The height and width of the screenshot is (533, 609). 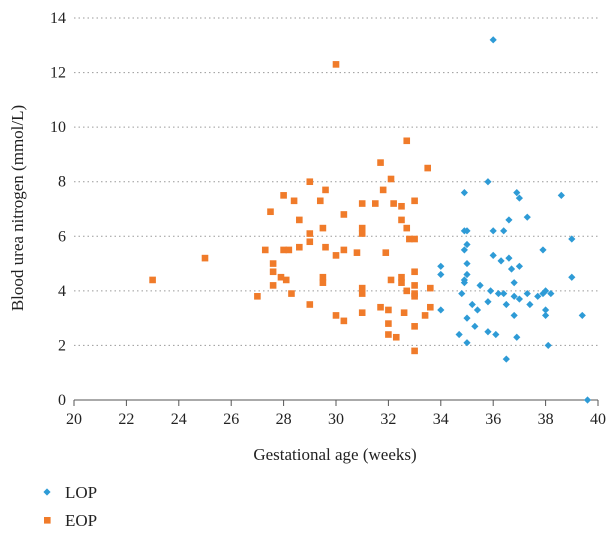 What do you see at coordinates (231, 419) in the screenshot?
I see `x-tick-label: 26` at bounding box center [231, 419].